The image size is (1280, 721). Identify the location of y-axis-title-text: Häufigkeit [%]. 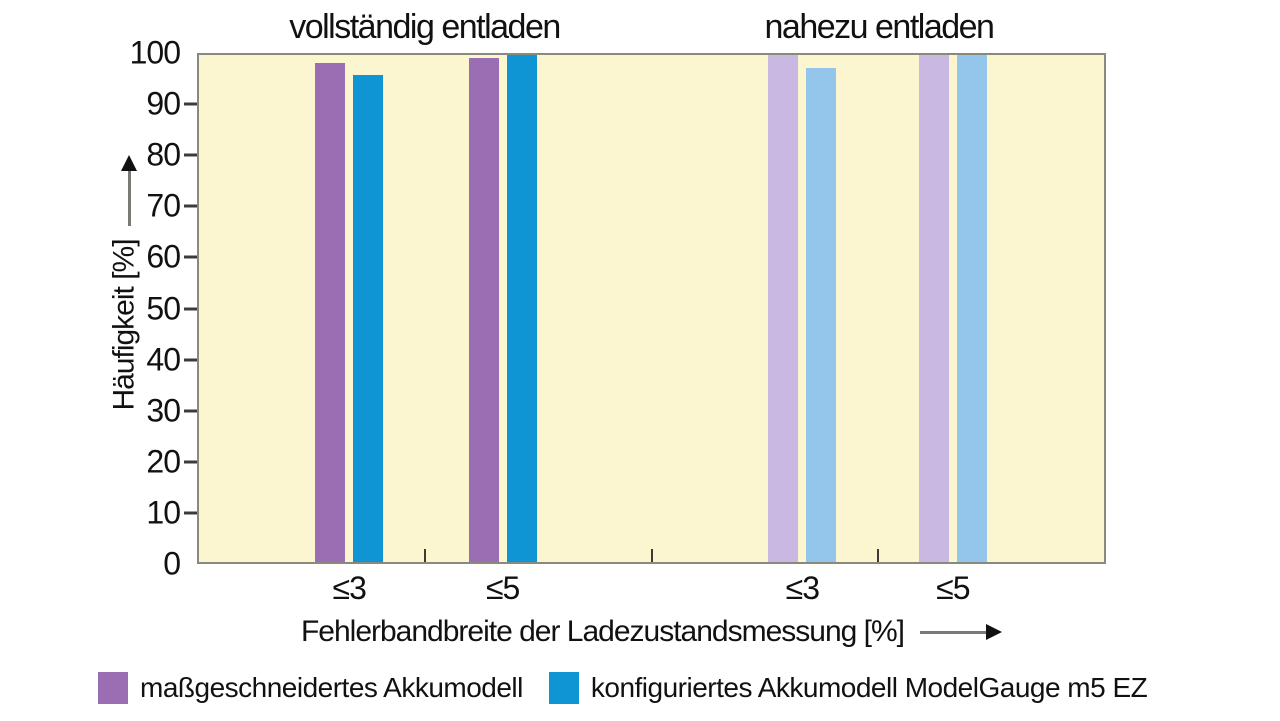
(124, 325).